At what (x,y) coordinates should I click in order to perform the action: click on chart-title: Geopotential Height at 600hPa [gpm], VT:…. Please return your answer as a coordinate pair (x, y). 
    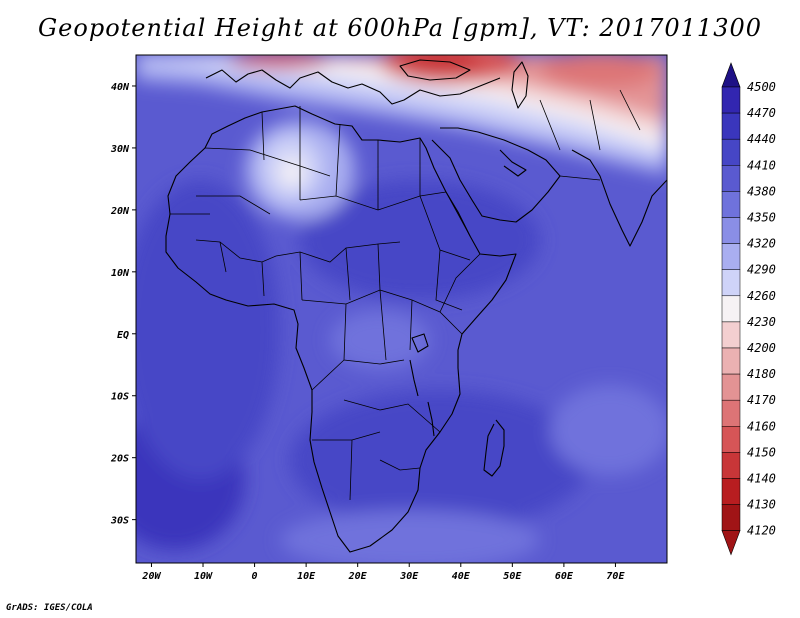
    Looking at the image, I should click on (400, 28).